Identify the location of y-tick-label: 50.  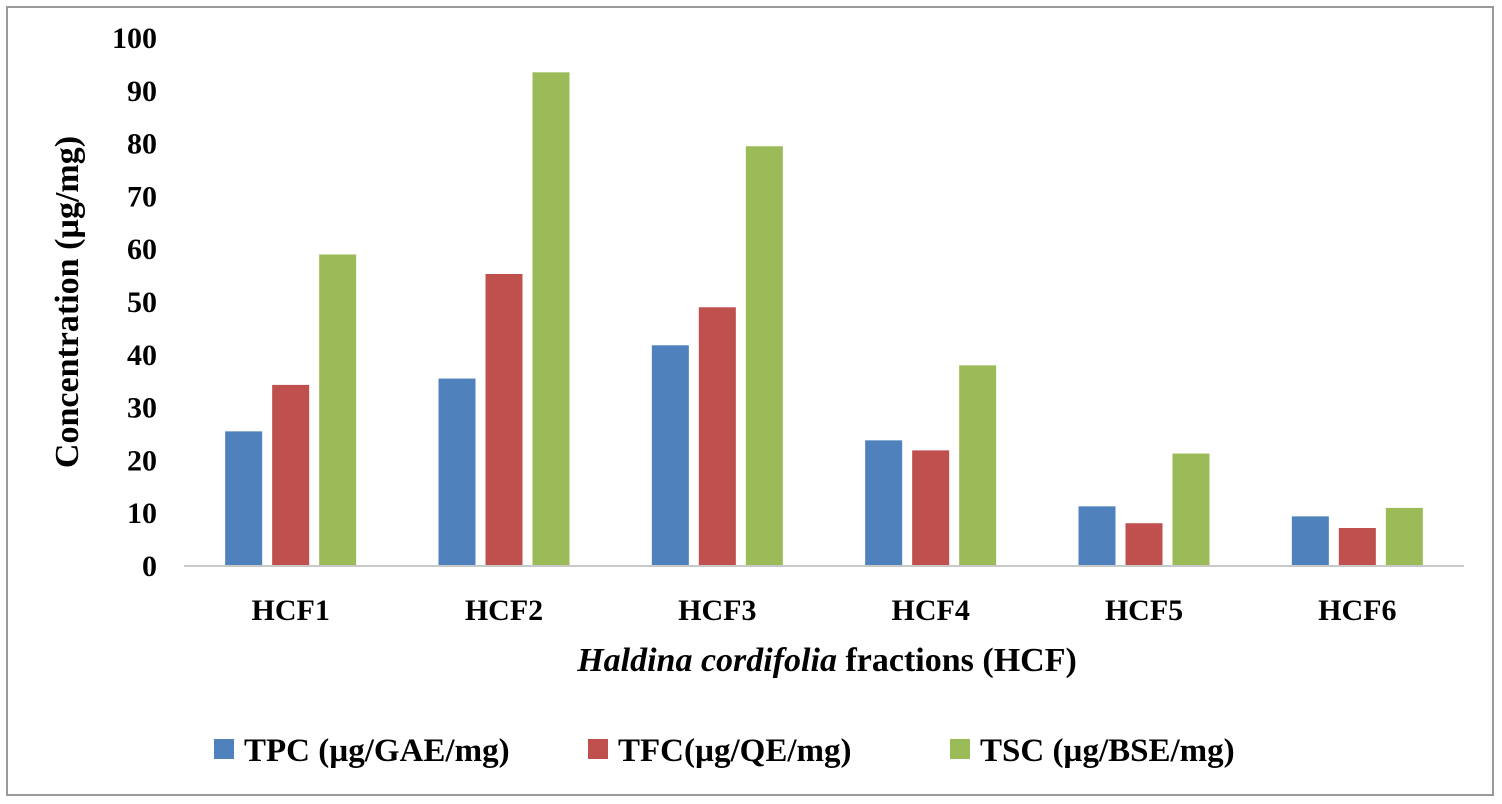
(142, 302).